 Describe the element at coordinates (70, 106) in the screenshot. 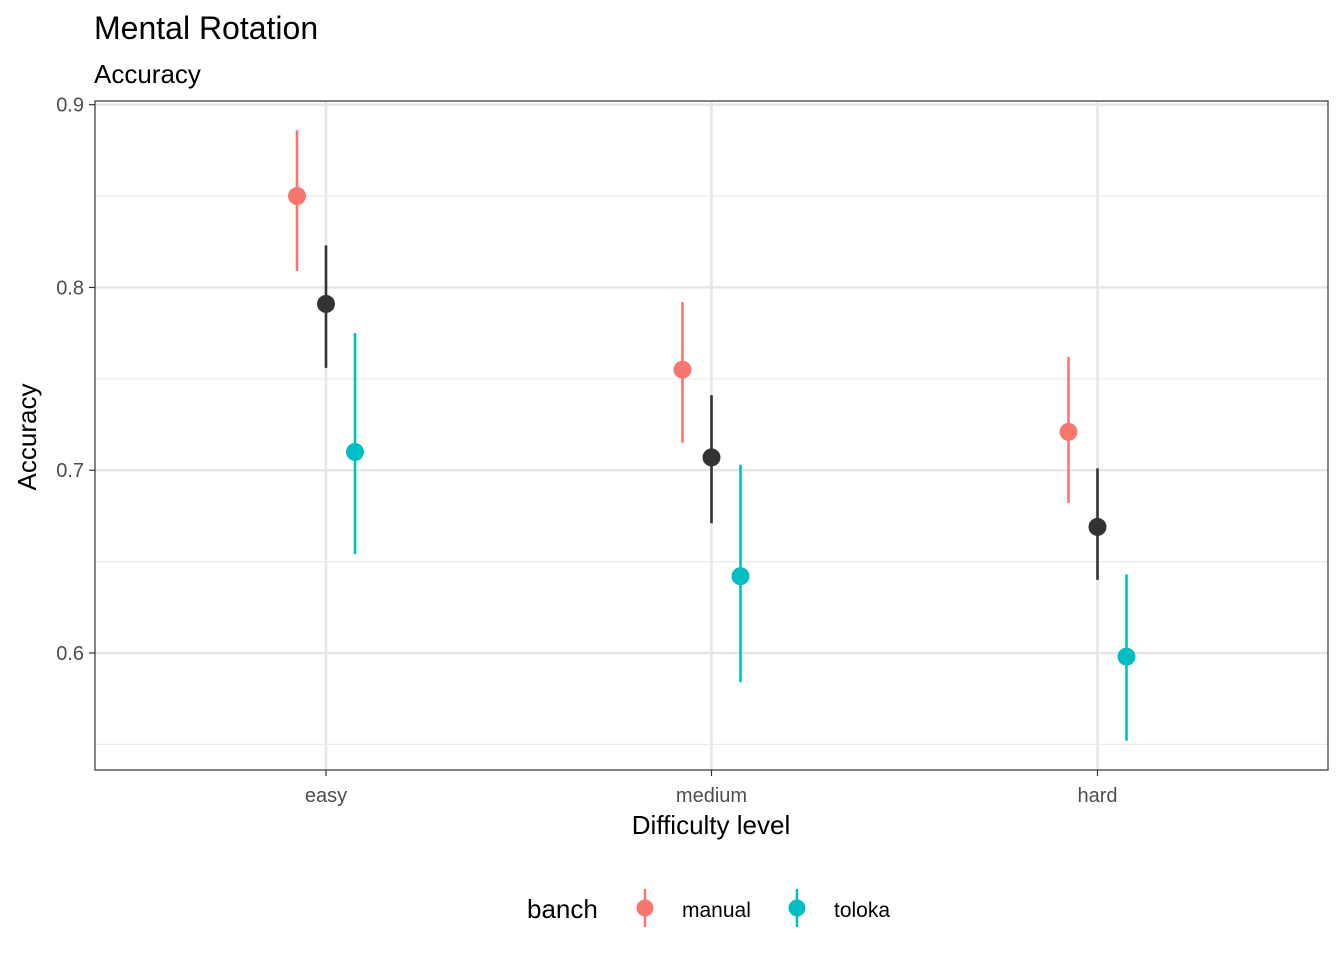

I see `y-tick-label-3: 0.9` at that location.